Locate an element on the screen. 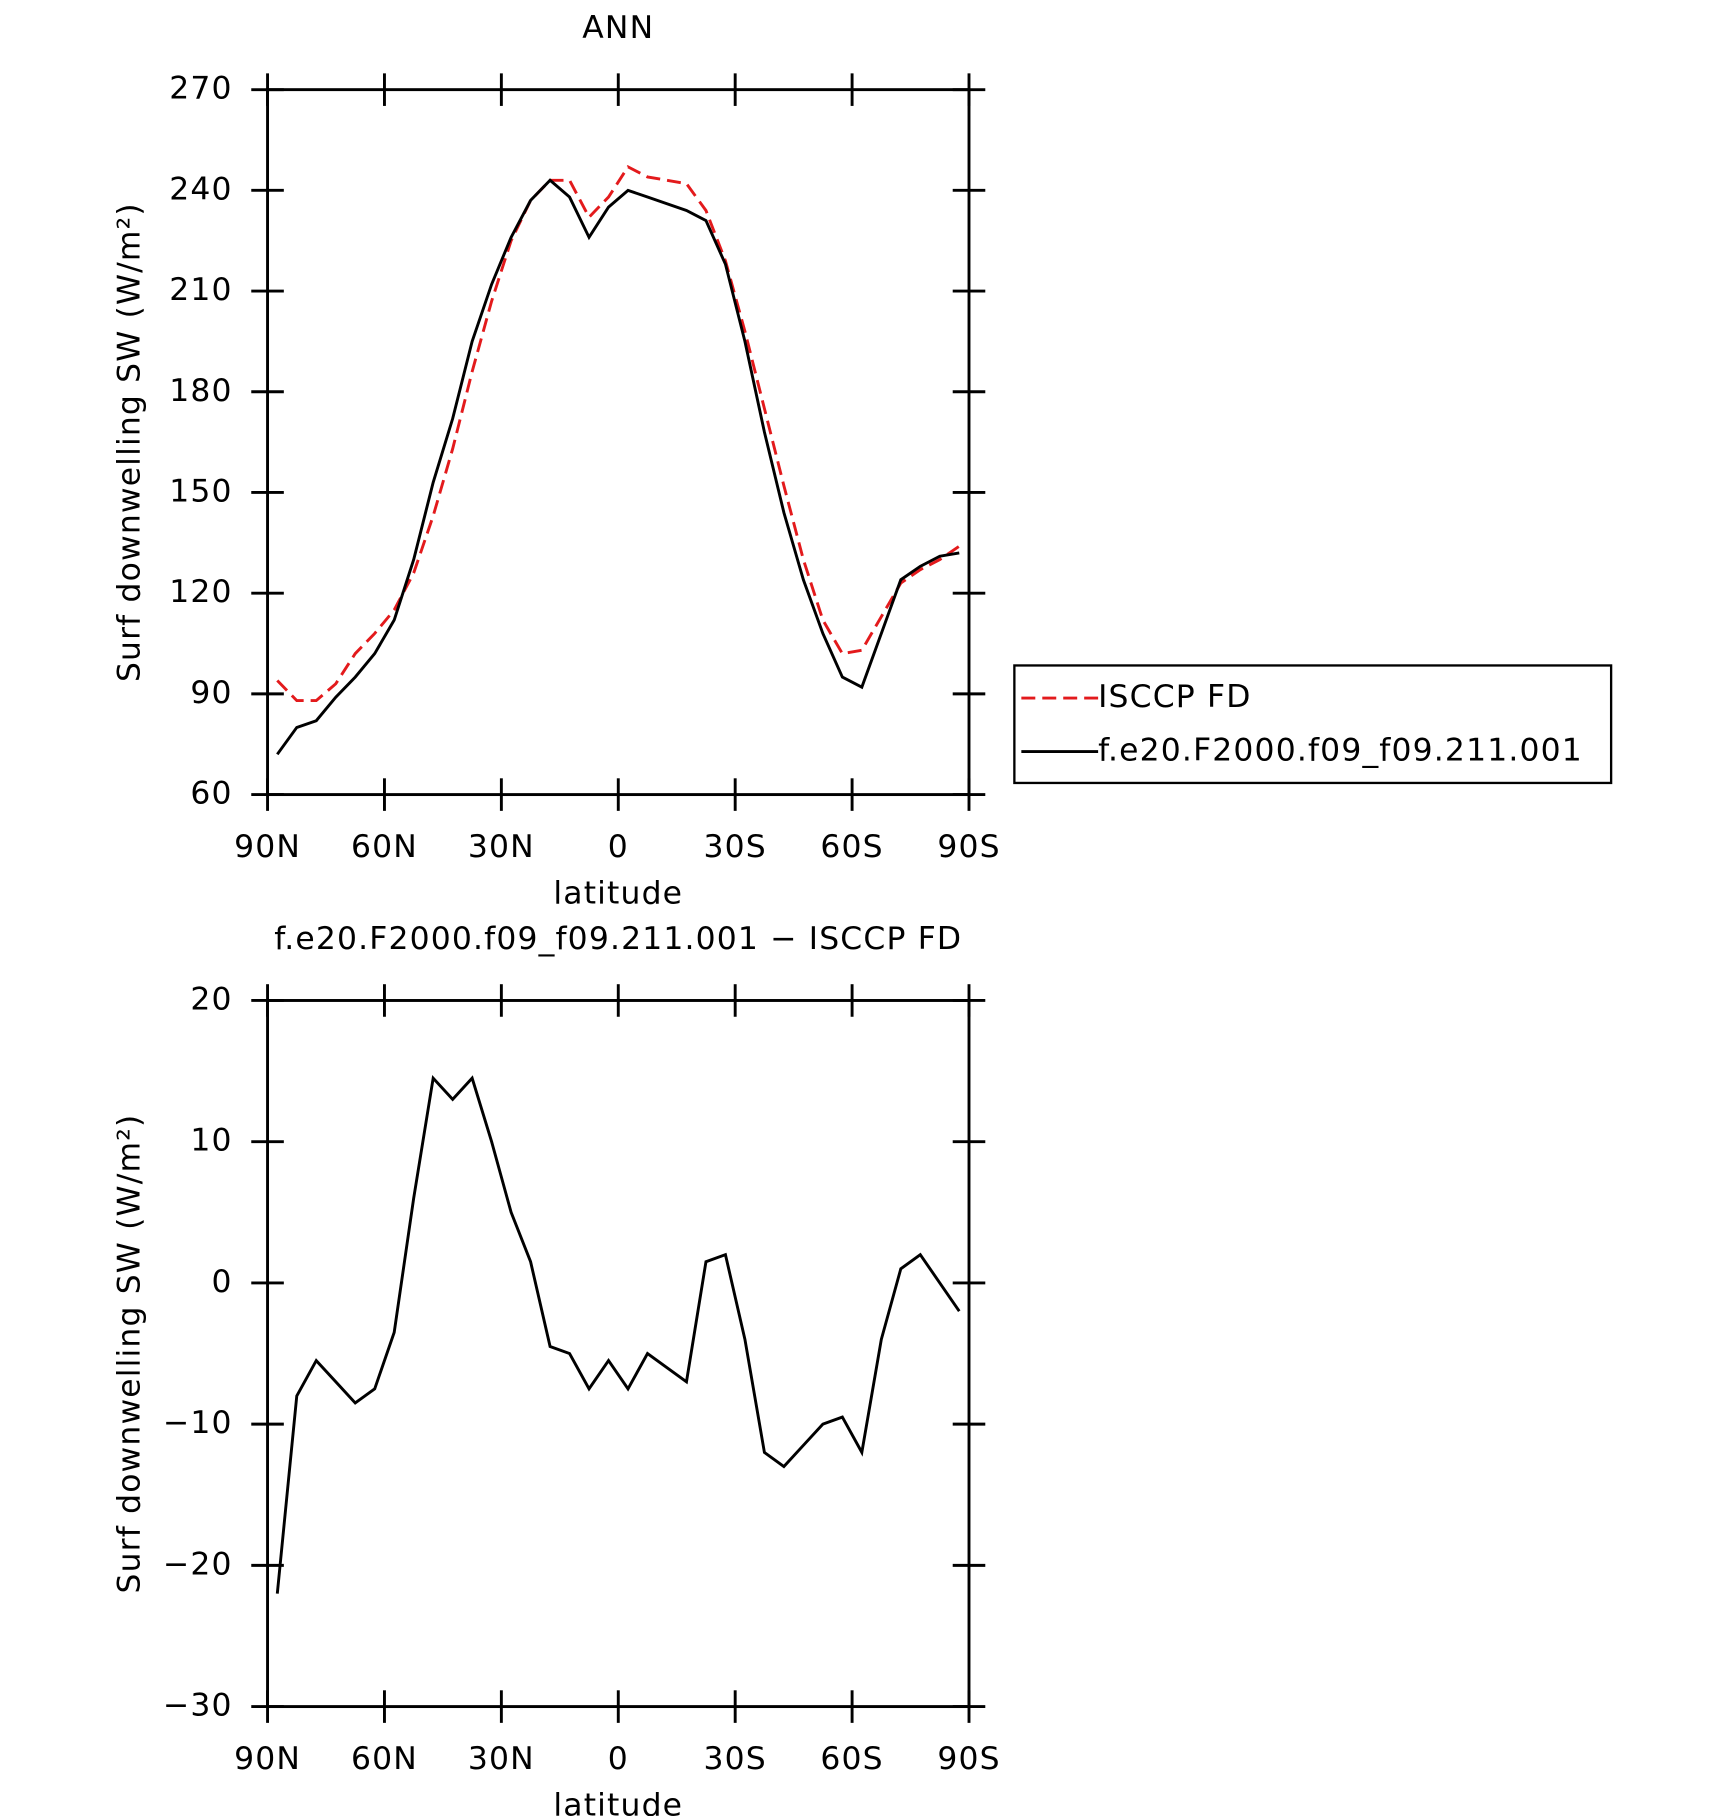 This screenshot has width=1710, height=1816. y-tick-label: 0 is located at coordinates (222, 1282).